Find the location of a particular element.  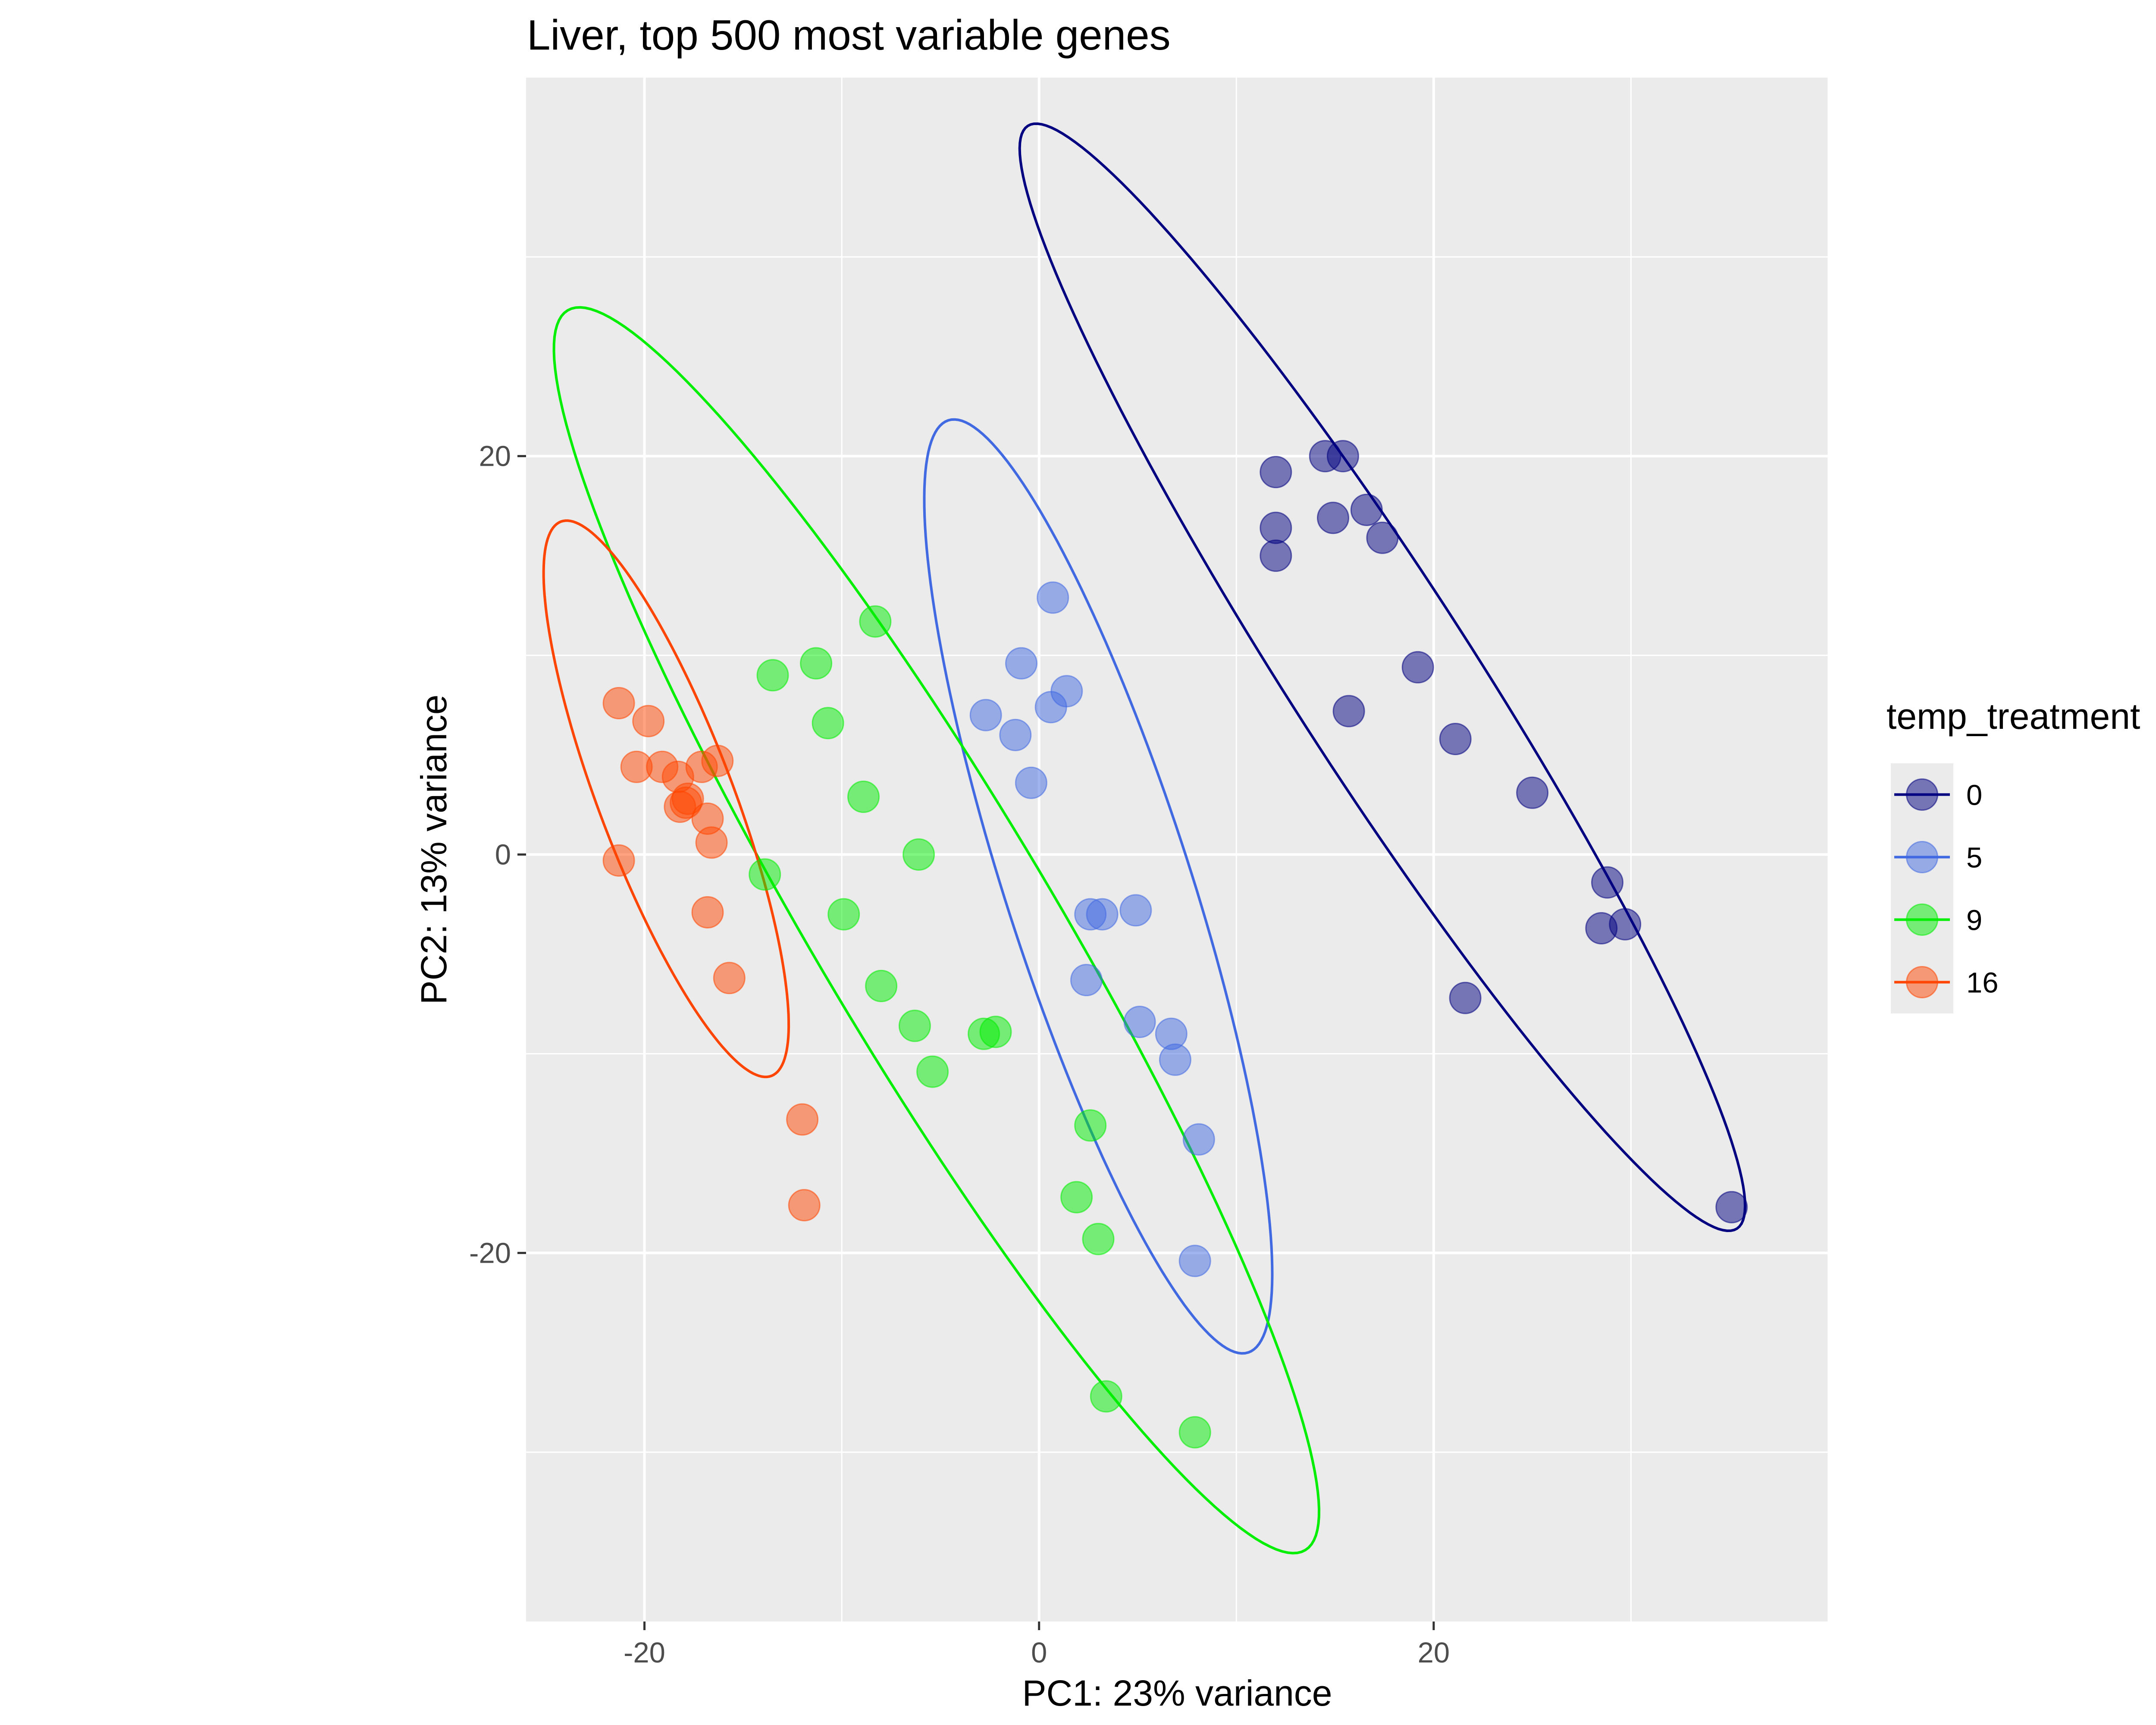

x-tick-label: 20 is located at coordinates (1434, 1653).